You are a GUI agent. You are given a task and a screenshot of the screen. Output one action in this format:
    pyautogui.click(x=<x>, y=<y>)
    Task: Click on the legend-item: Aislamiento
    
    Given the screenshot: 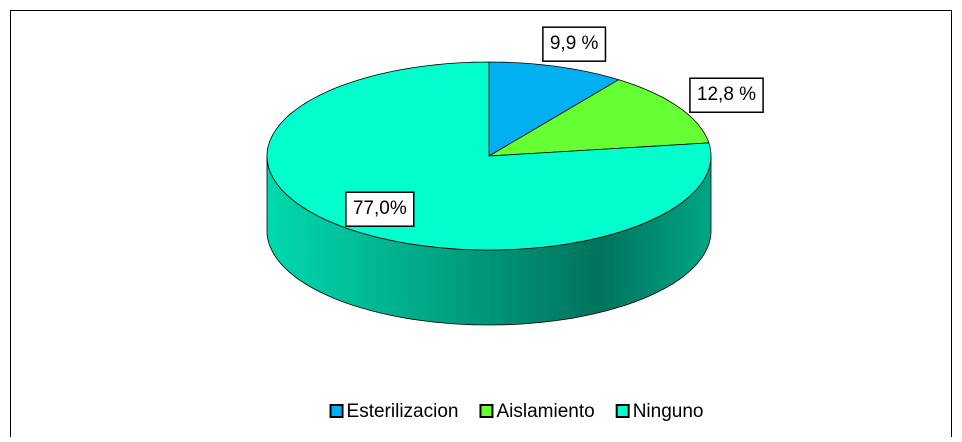 What is the action you would take?
    pyautogui.click(x=537, y=411)
    